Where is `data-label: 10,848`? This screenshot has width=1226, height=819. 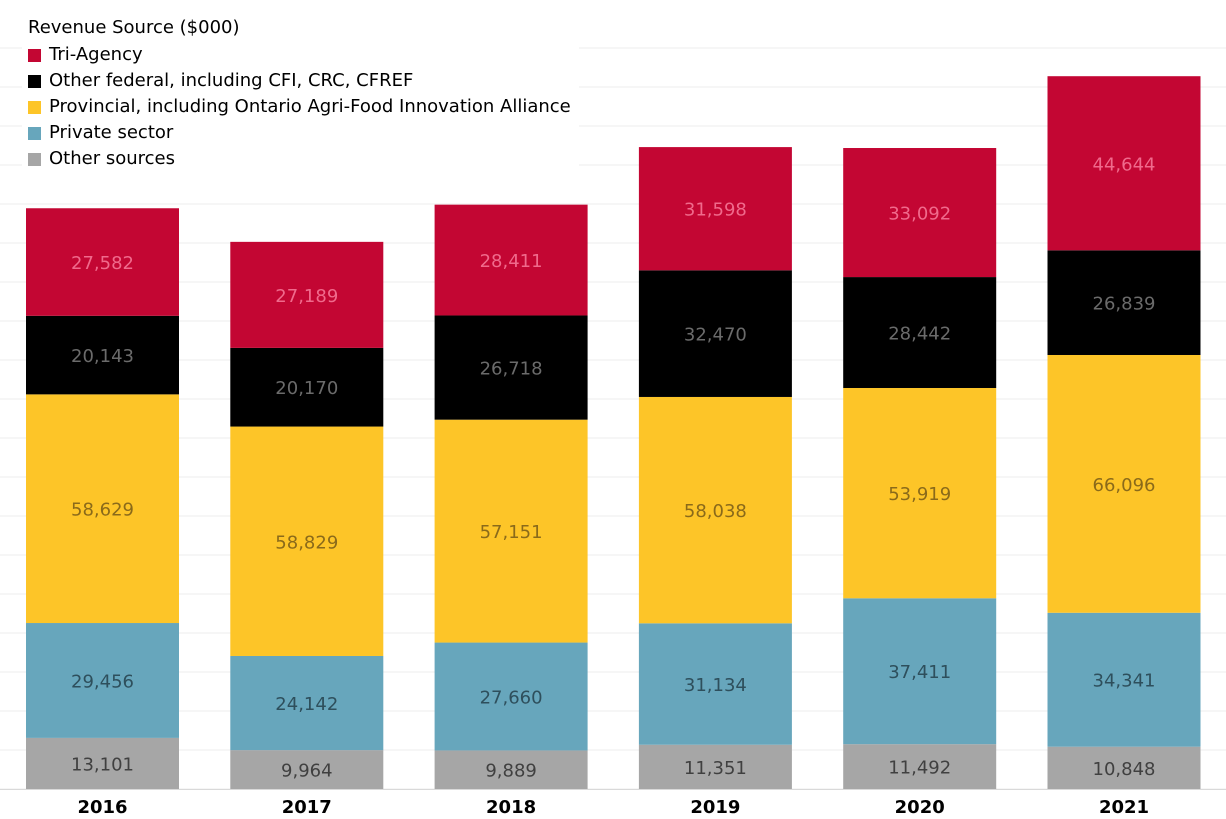 data-label: 10,848 is located at coordinates (1124, 769).